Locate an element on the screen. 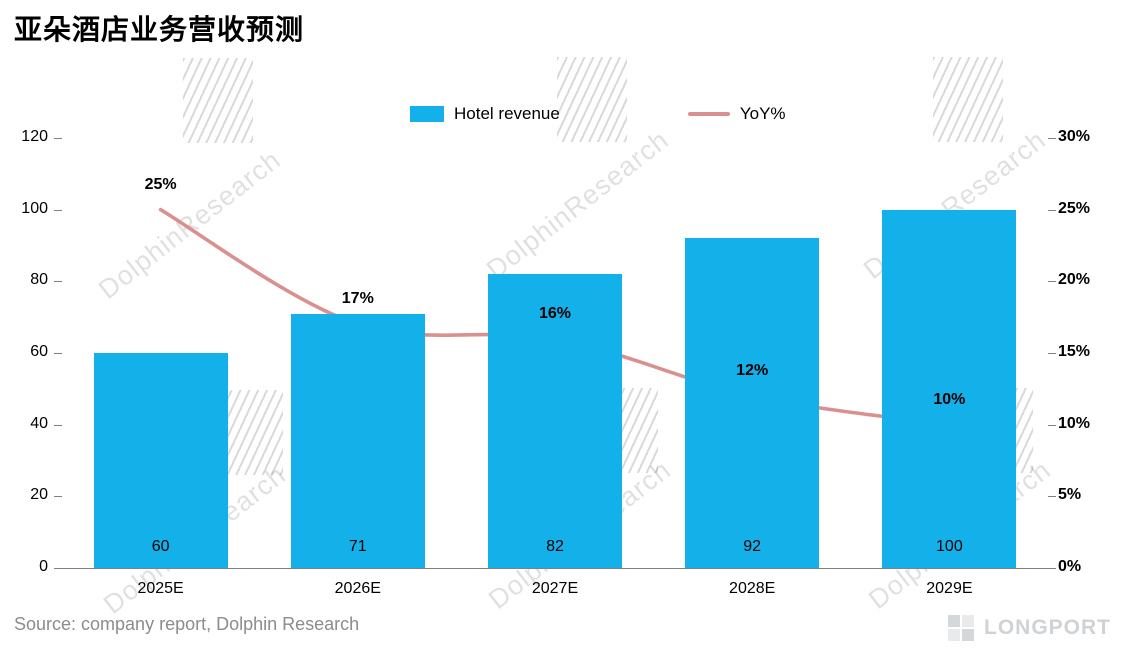 The width and height of the screenshot is (1139, 660). y-axis-right-label: 0% is located at coordinates (1070, 566).